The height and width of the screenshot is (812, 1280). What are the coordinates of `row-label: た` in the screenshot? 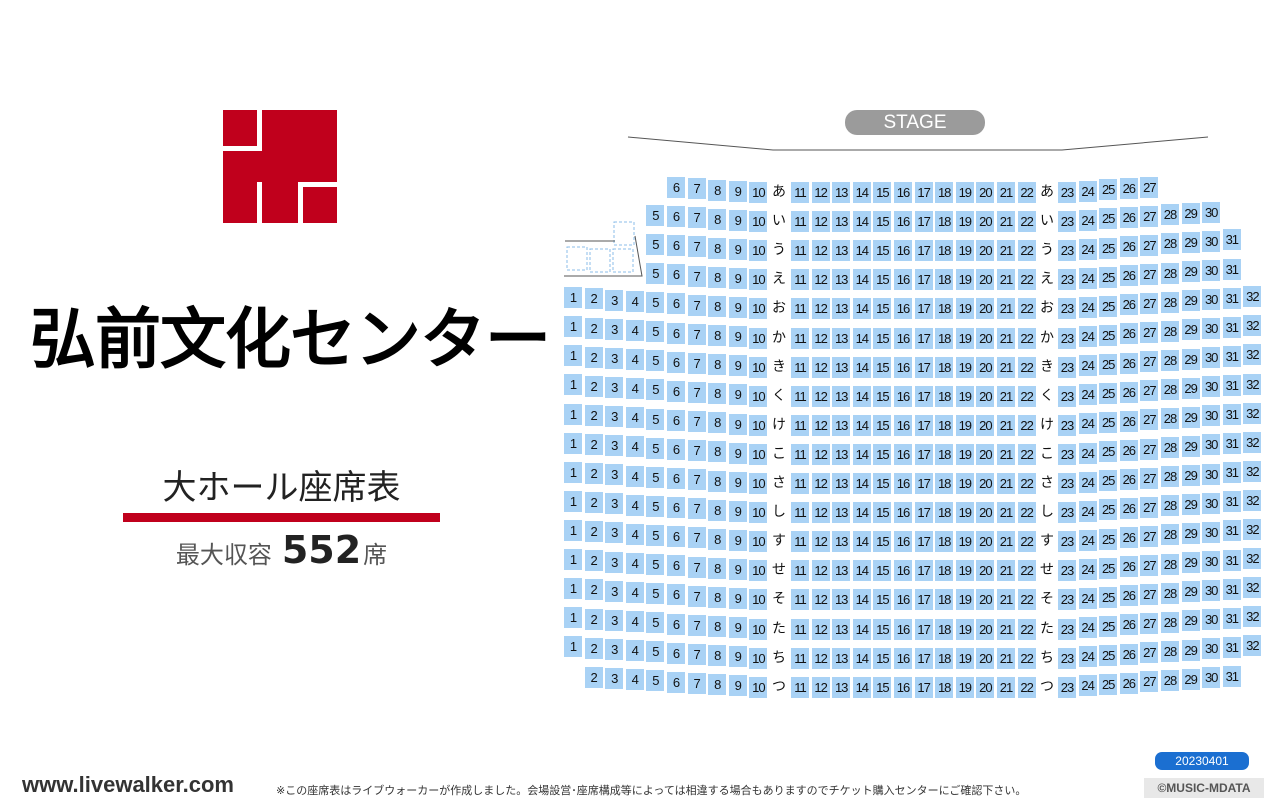 It's located at (1047, 628).